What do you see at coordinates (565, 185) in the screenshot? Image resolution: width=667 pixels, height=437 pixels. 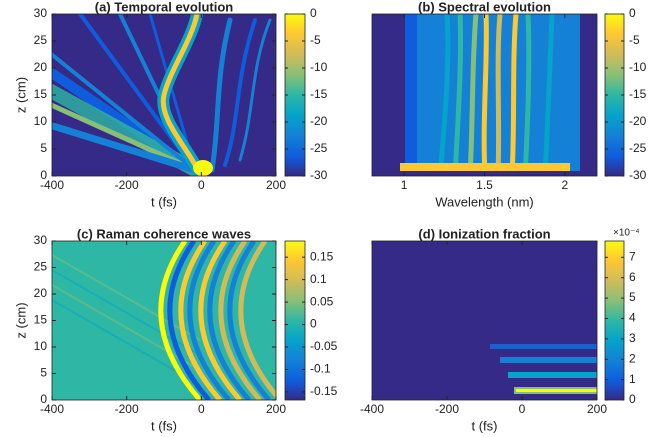 I see `x-tick-label: 2` at bounding box center [565, 185].